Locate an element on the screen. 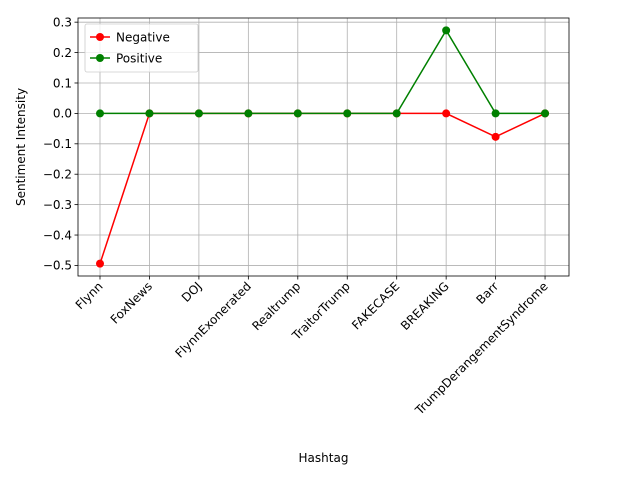 The height and width of the screenshot is (480, 640). x-tick-label: Flynn is located at coordinates (89, 295).